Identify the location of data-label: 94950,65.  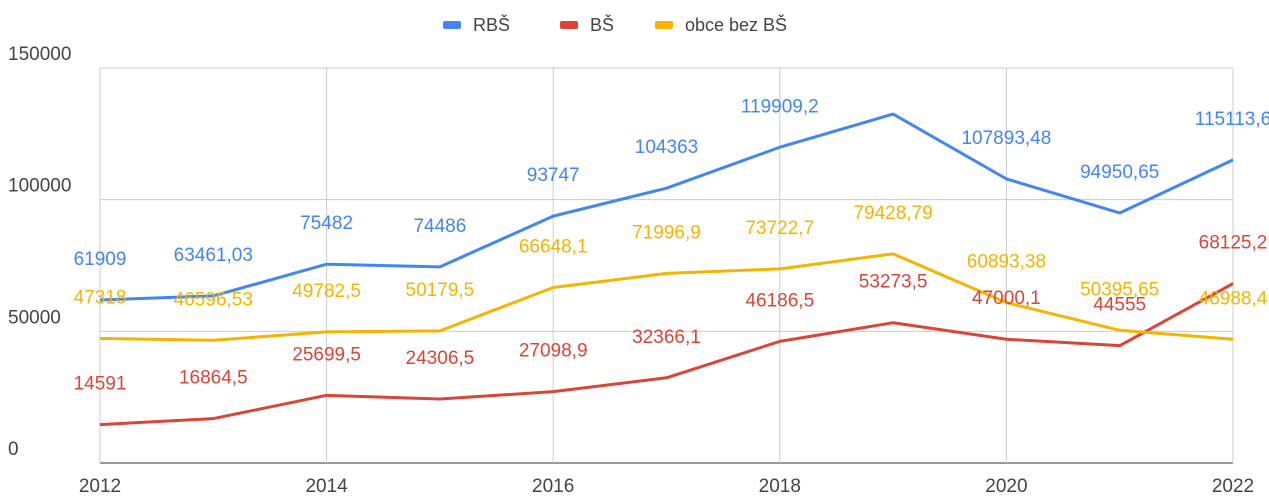
(1119, 172).